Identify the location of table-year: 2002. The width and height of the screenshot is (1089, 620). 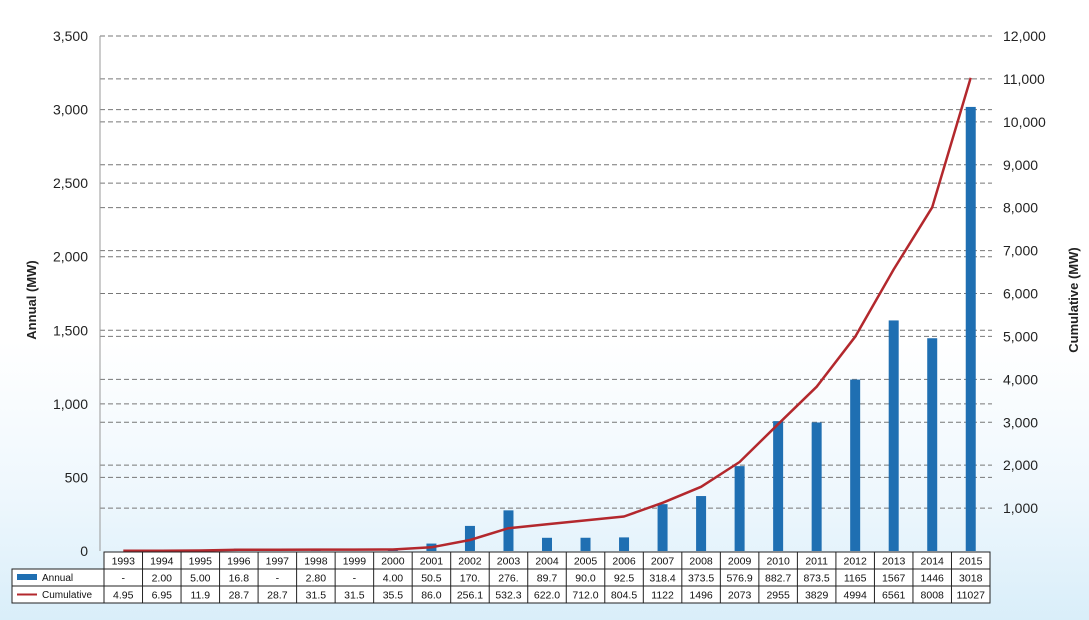
(470, 562).